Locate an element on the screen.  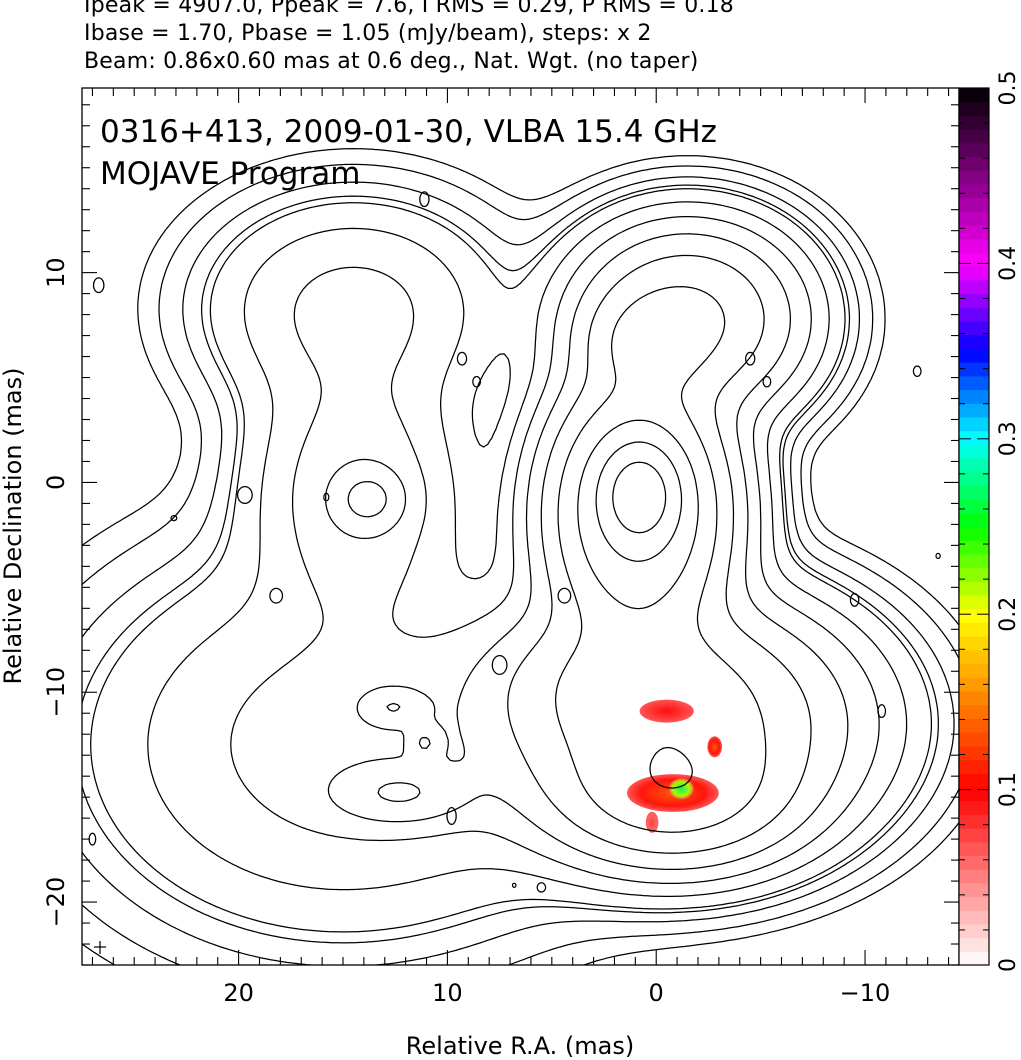
x-tick-labels: 20 10 0 −10 is located at coordinates (556, 993).